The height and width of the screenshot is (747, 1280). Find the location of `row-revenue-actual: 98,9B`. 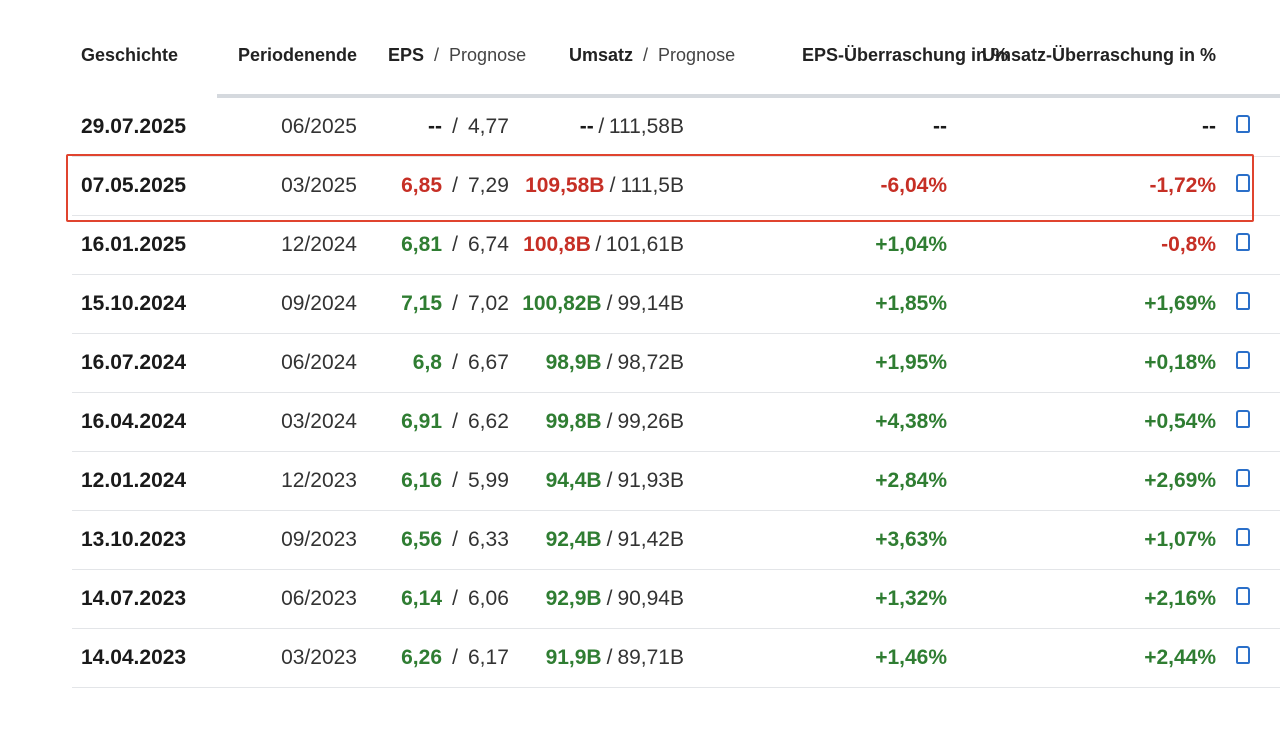

row-revenue-actual: 98,9B is located at coordinates (573, 362).